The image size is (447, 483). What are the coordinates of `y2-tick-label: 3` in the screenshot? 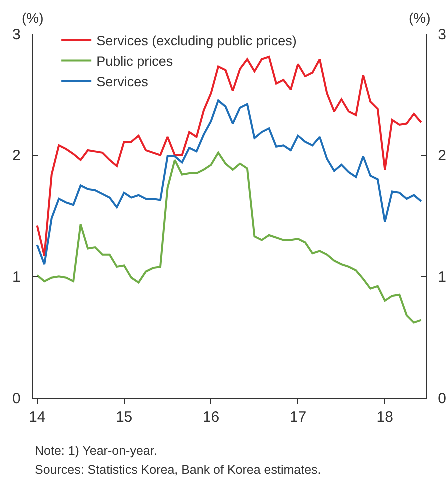 It's located at (442, 35).